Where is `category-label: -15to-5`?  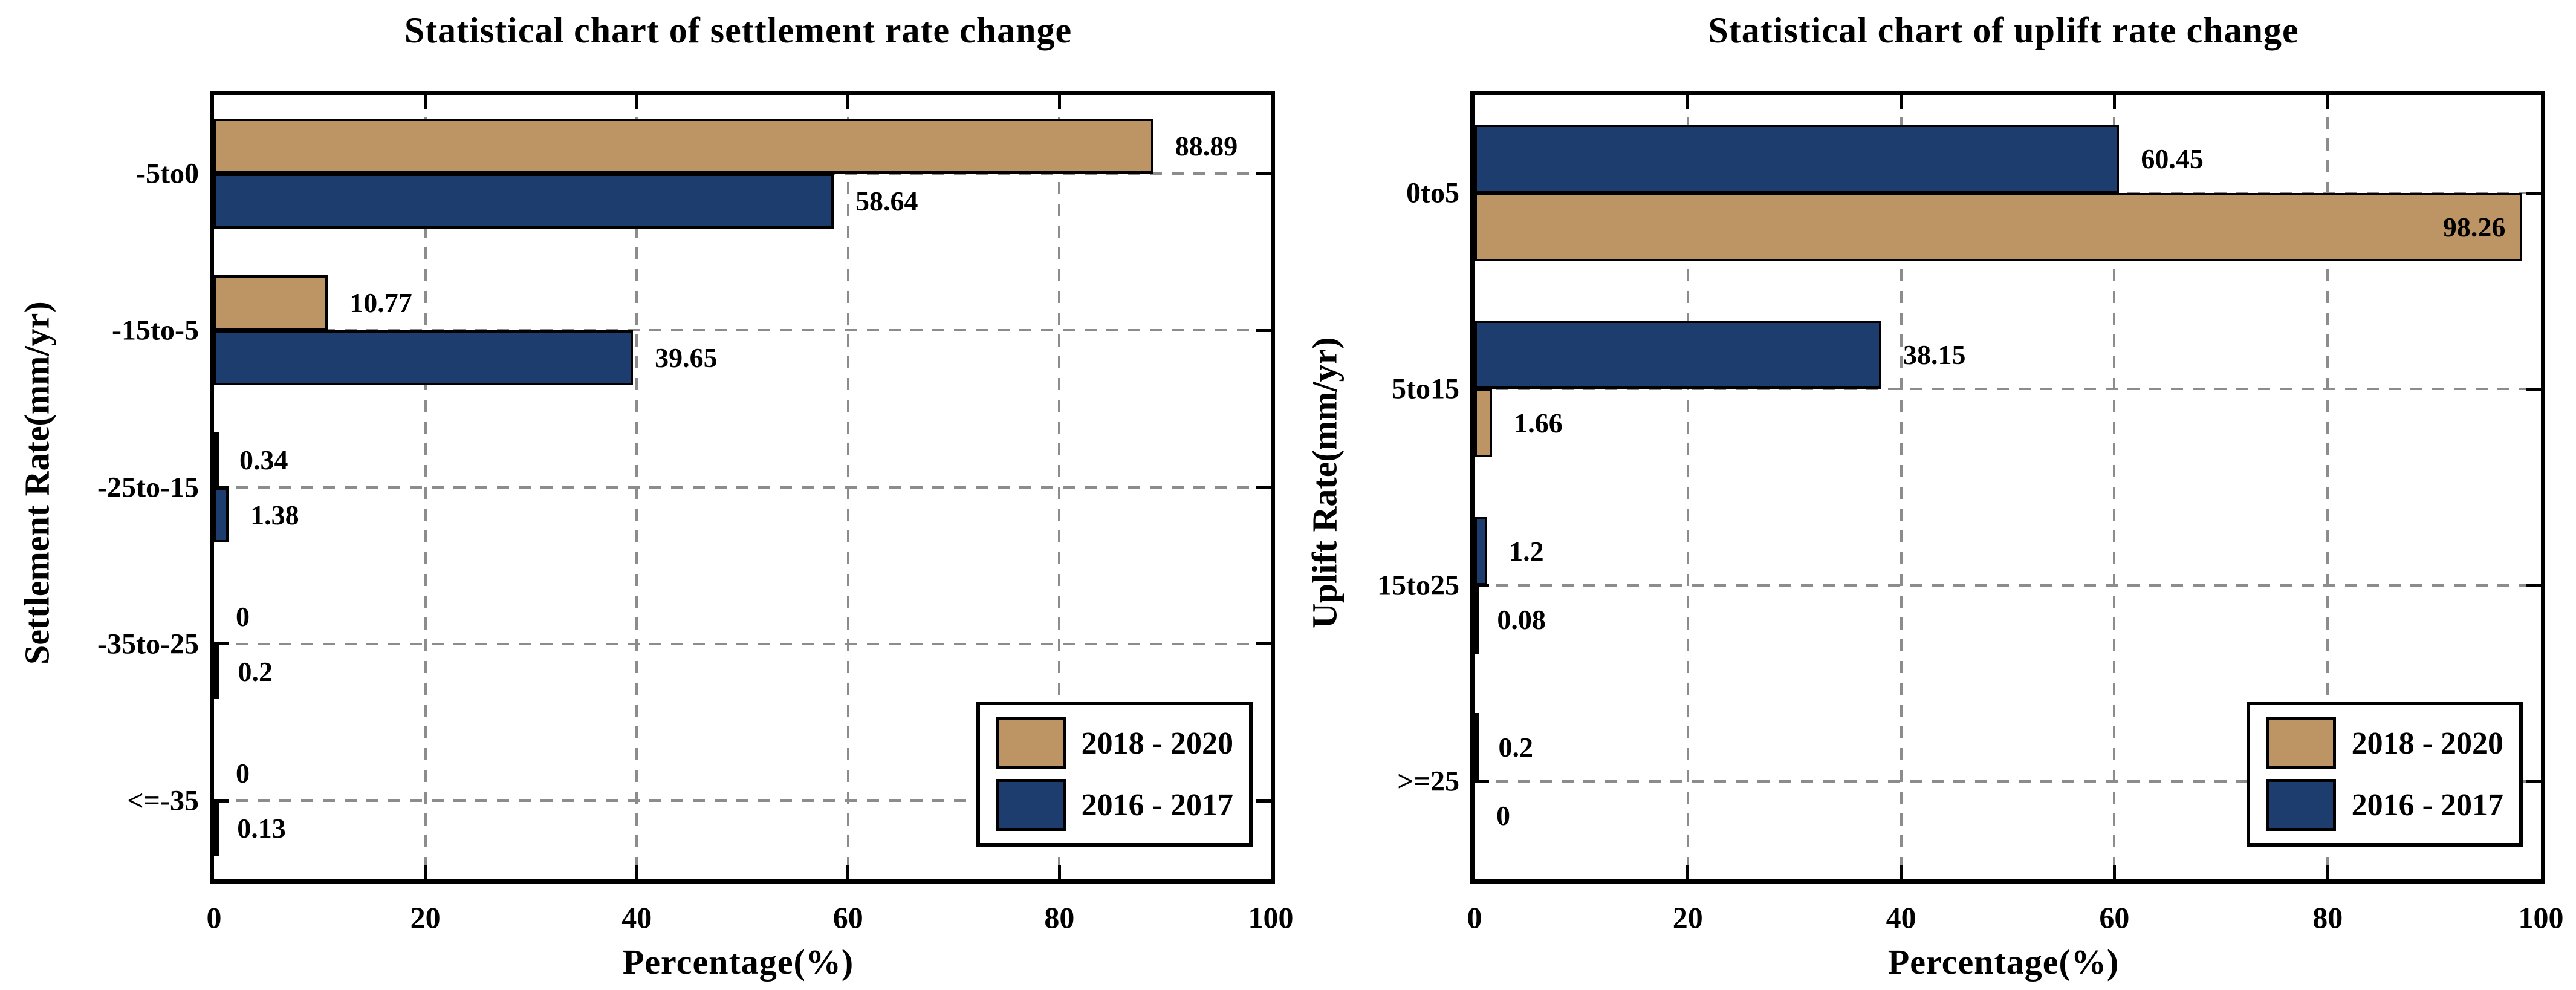
category-label: -15to-5 is located at coordinates (155, 330).